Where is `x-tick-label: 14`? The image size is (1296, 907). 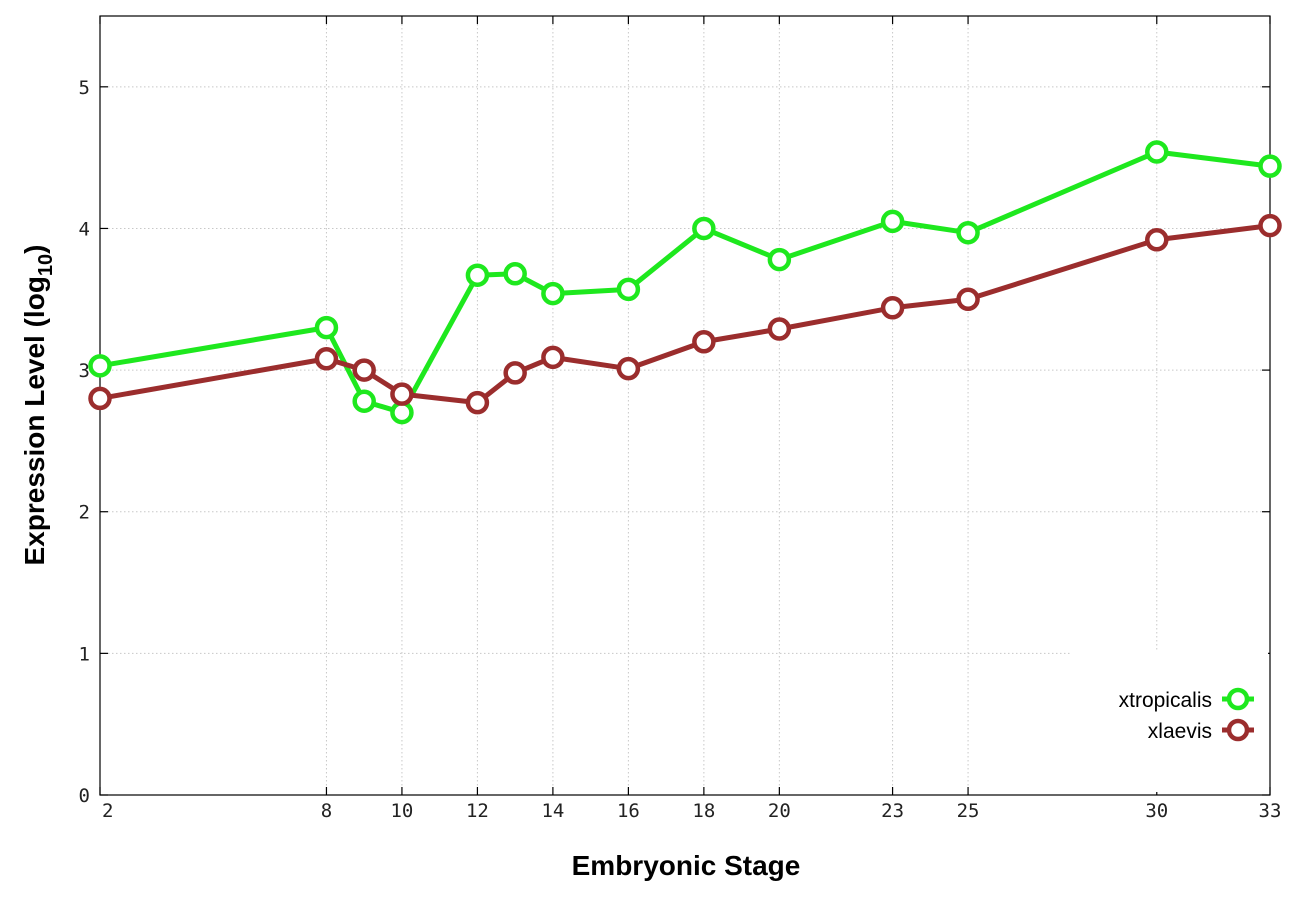
x-tick-label: 14 is located at coordinates (552, 811).